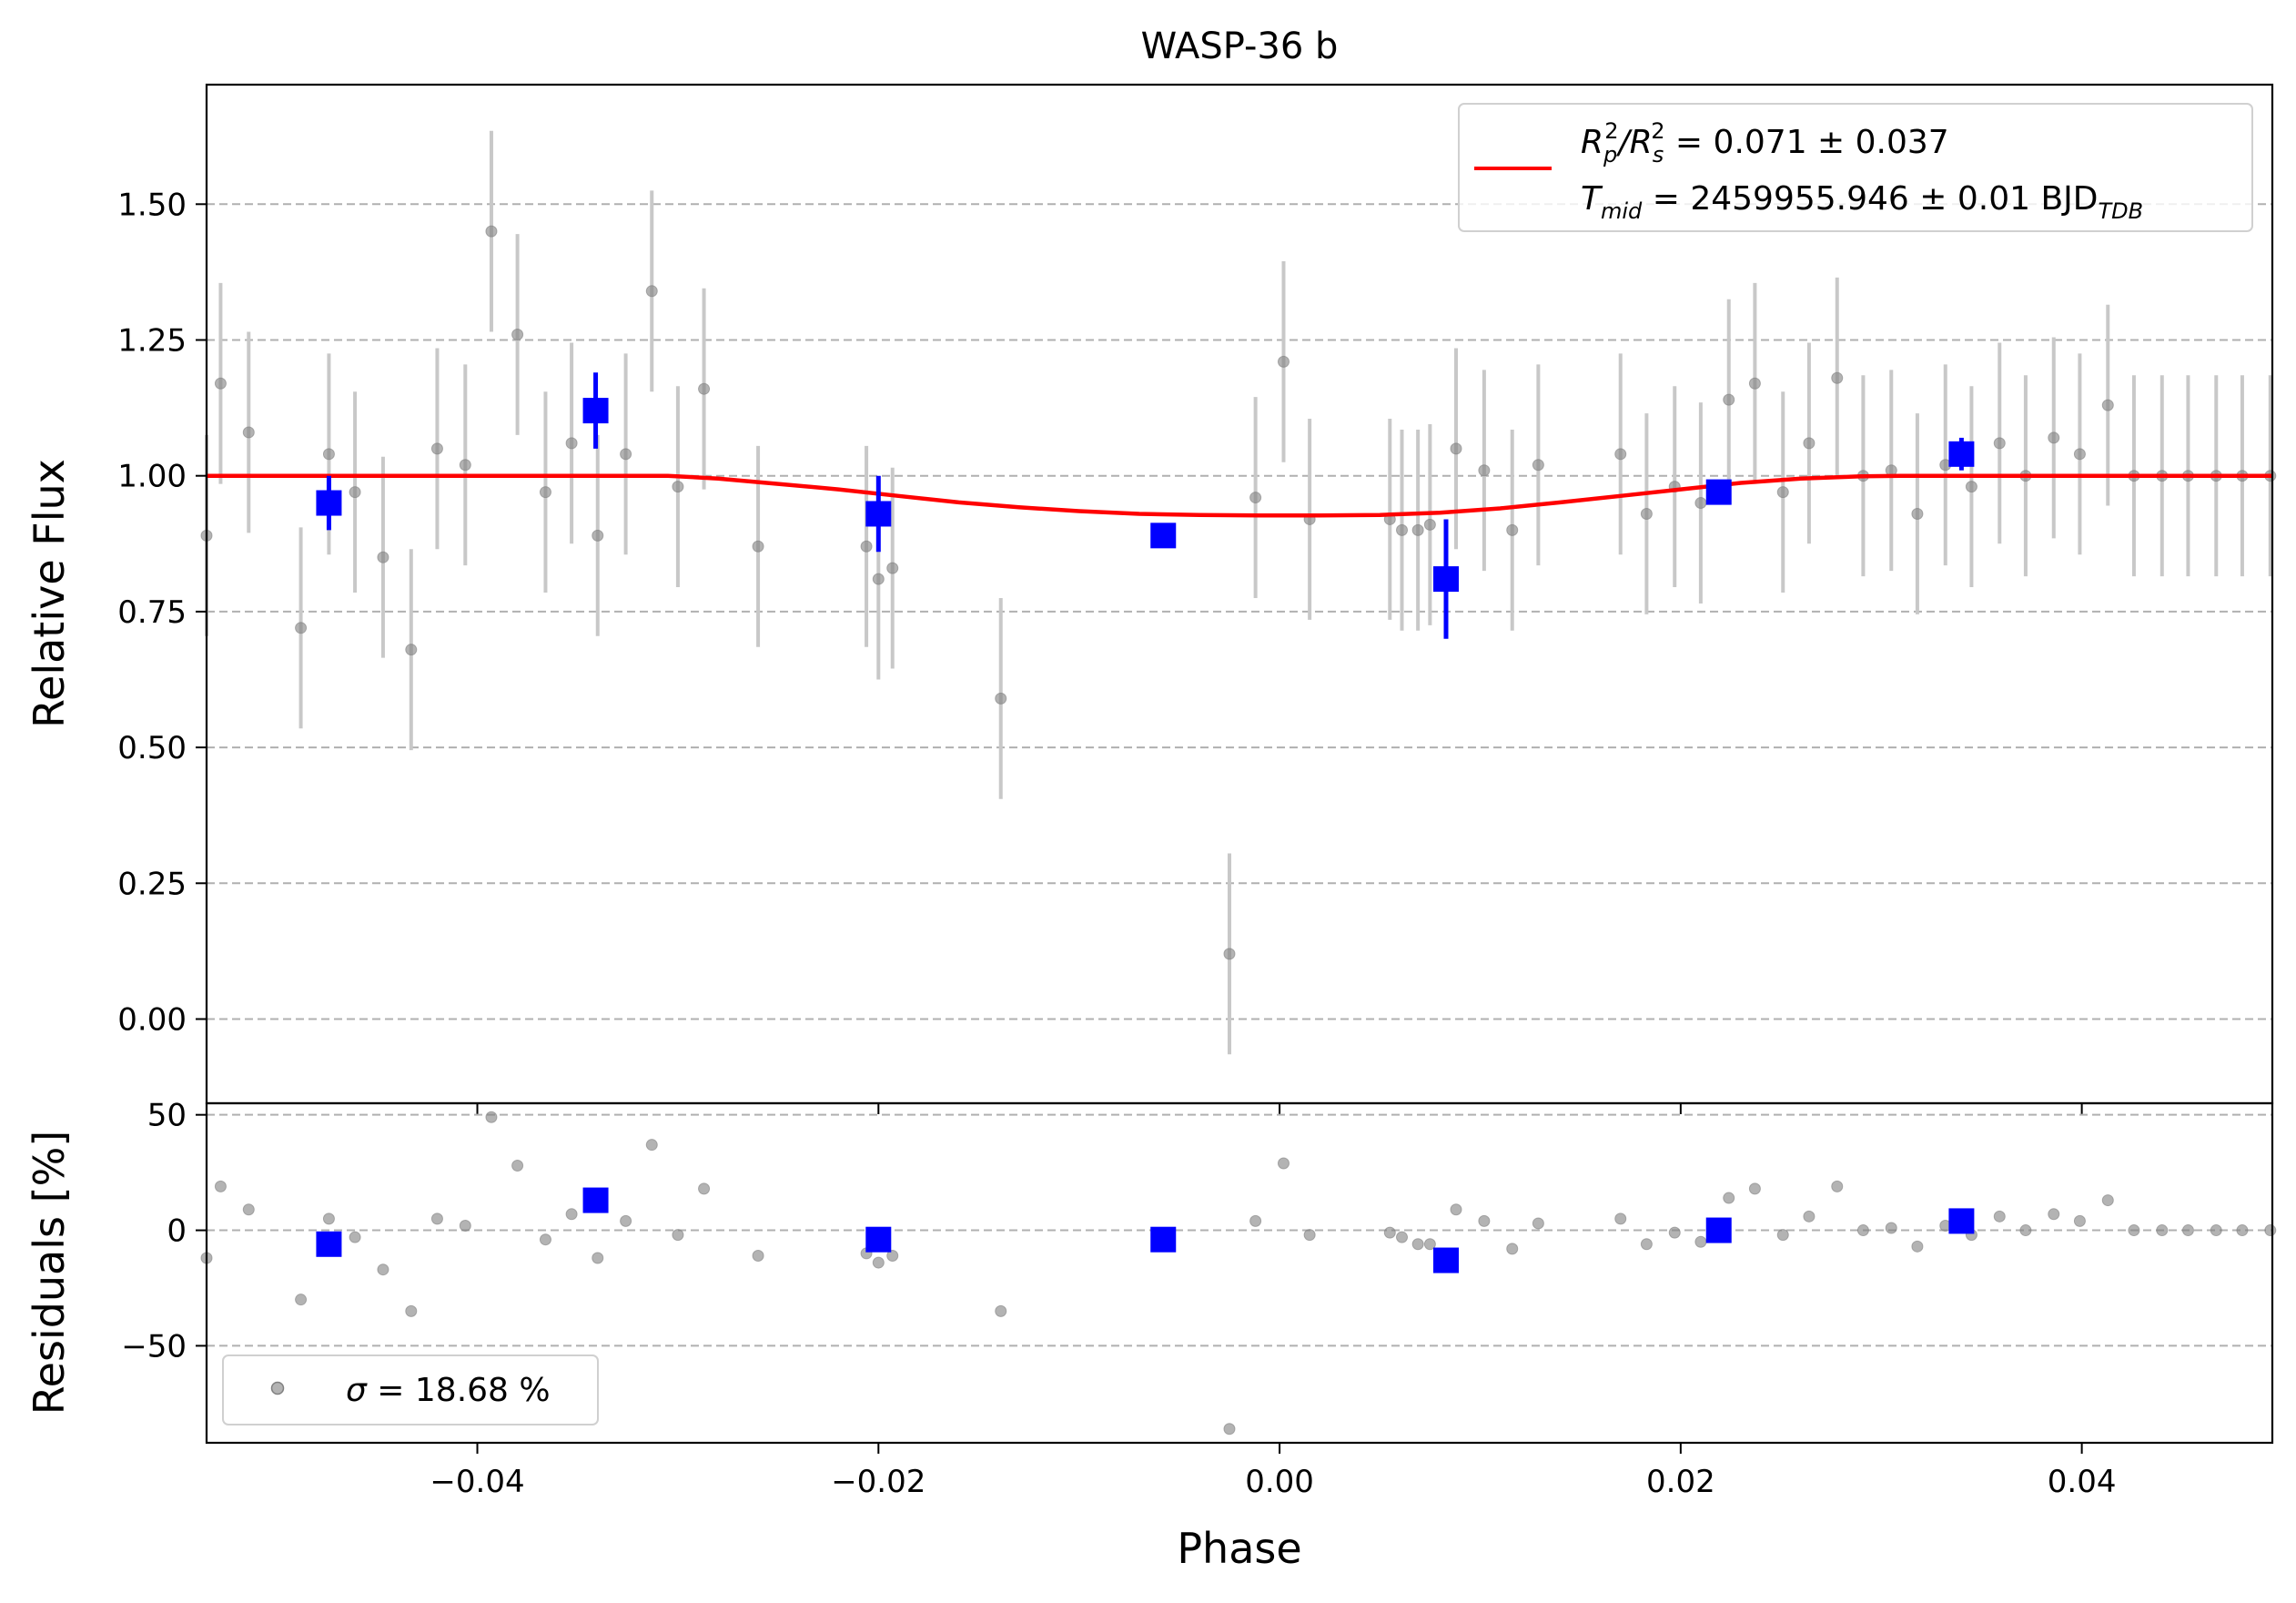  Describe the element at coordinates (50, 593) in the screenshot. I see `lightcurve-y-axis-label: Relative Flux` at that location.